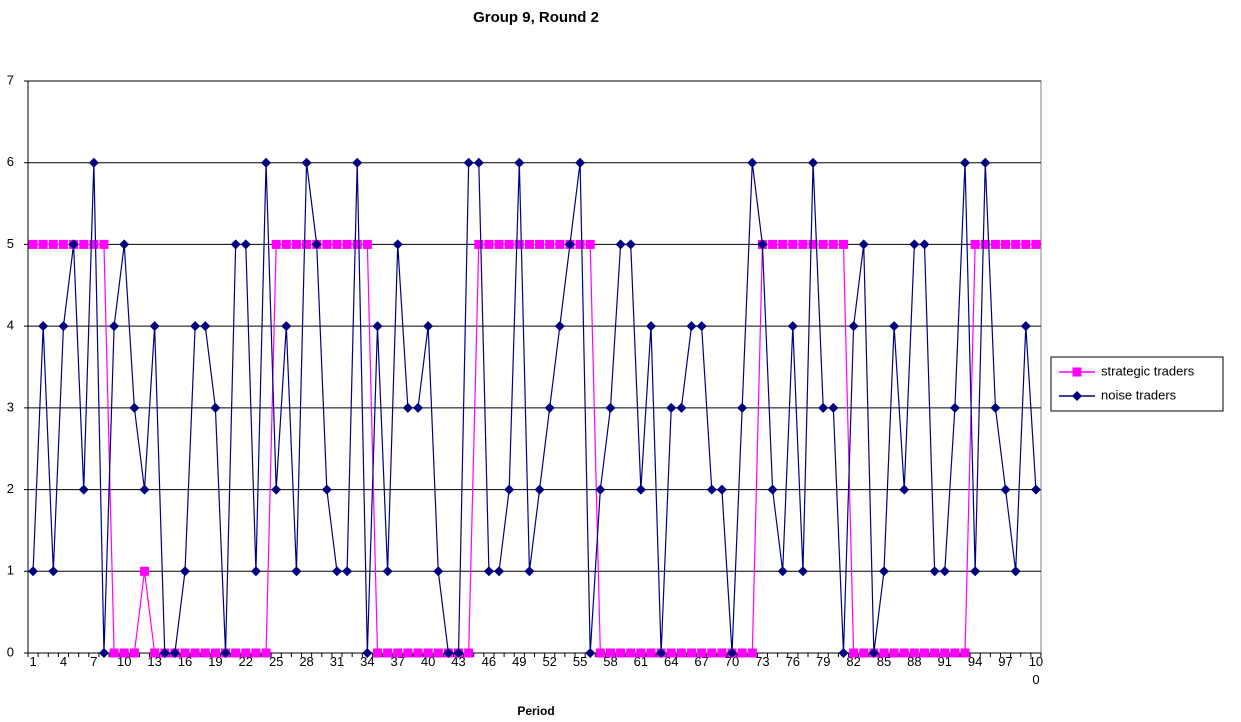  What do you see at coordinates (276, 661) in the screenshot?
I see `x-tick-label: 25` at bounding box center [276, 661].